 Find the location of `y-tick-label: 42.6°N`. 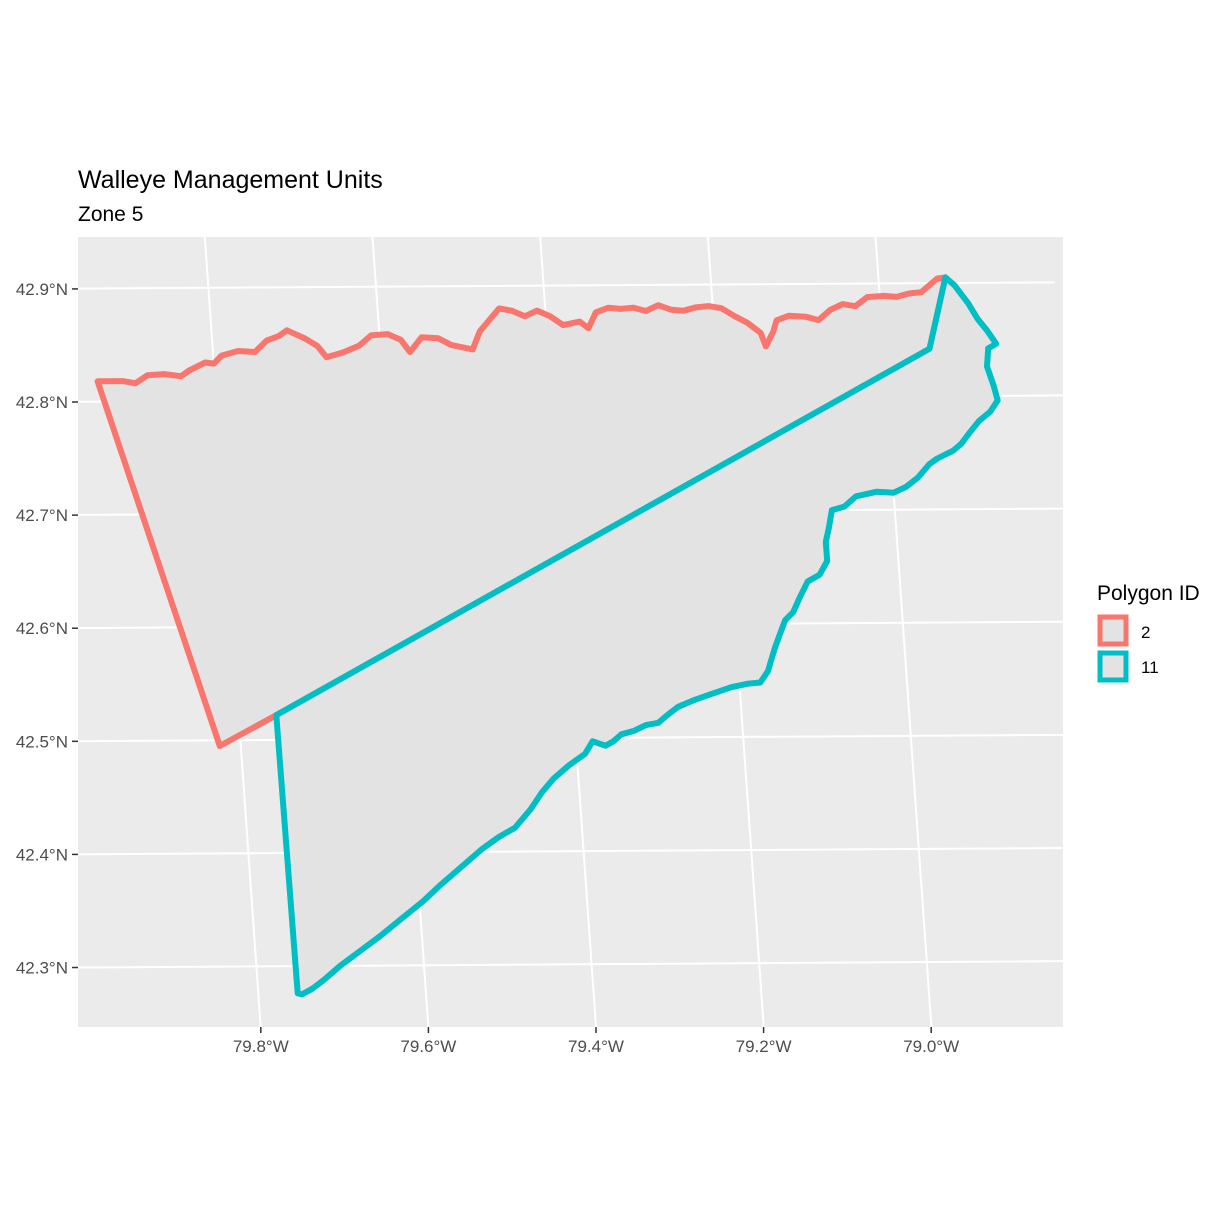

y-tick-label: 42.6°N is located at coordinates (42, 628).